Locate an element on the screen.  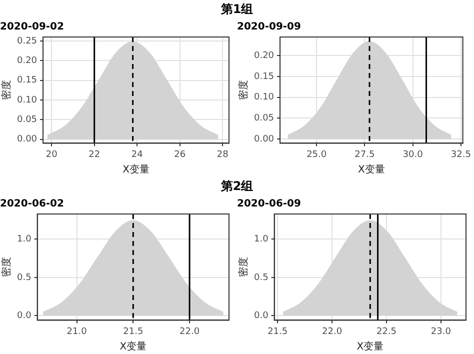
chart-subtitle: 2020-06-09 is located at coordinates (269, 204).